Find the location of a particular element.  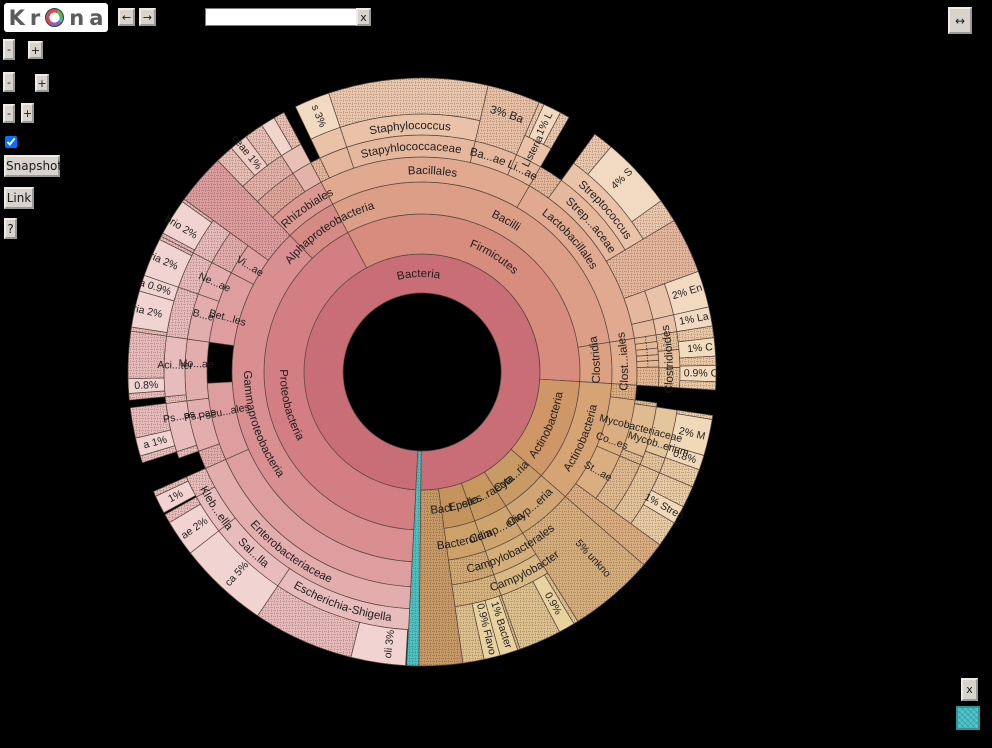

wedge-label: a 1% is located at coordinates (155, 443).